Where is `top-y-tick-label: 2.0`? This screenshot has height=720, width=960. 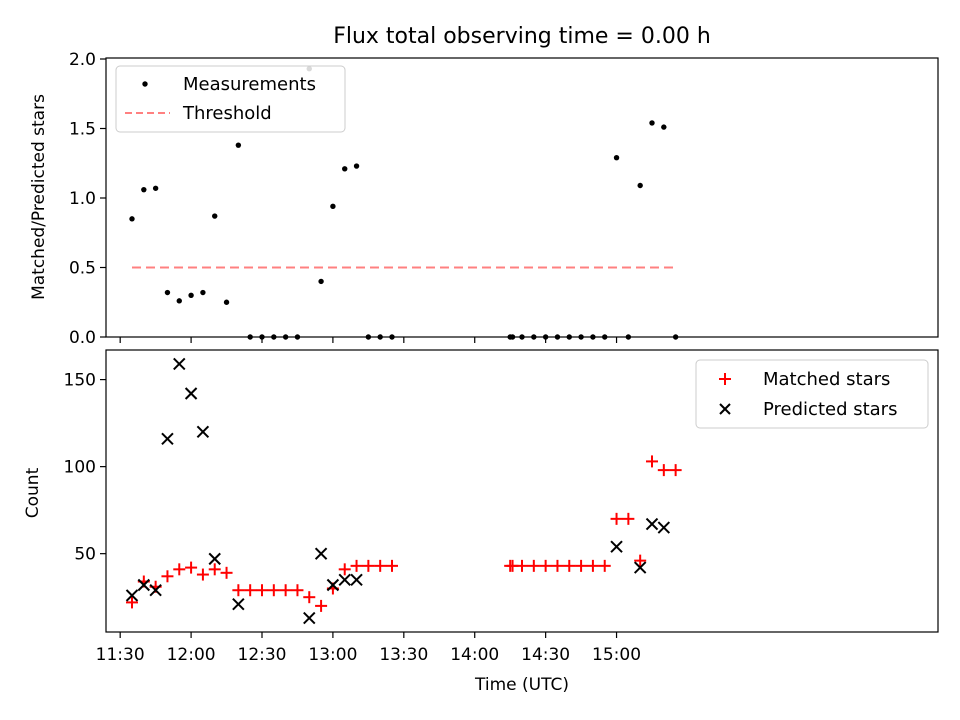
top-y-tick-label: 2.0 is located at coordinates (82, 60).